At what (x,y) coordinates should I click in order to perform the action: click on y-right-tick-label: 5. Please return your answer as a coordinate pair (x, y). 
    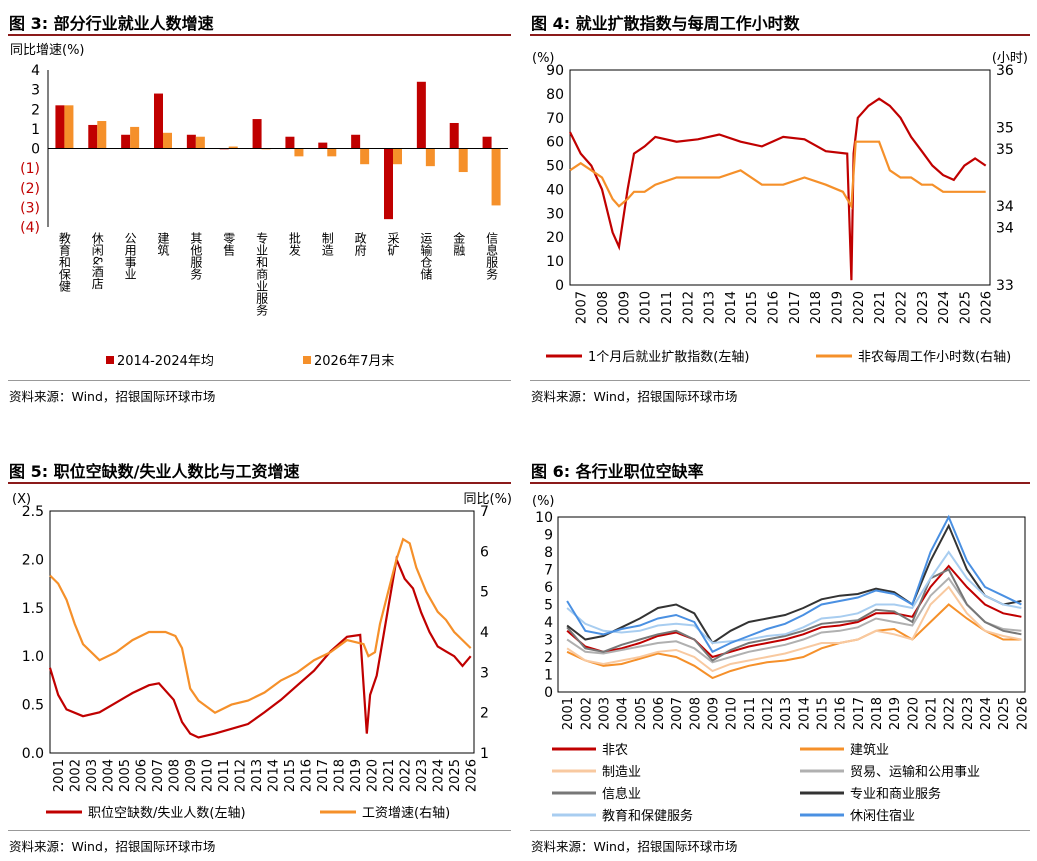
    Looking at the image, I should click on (484, 593).